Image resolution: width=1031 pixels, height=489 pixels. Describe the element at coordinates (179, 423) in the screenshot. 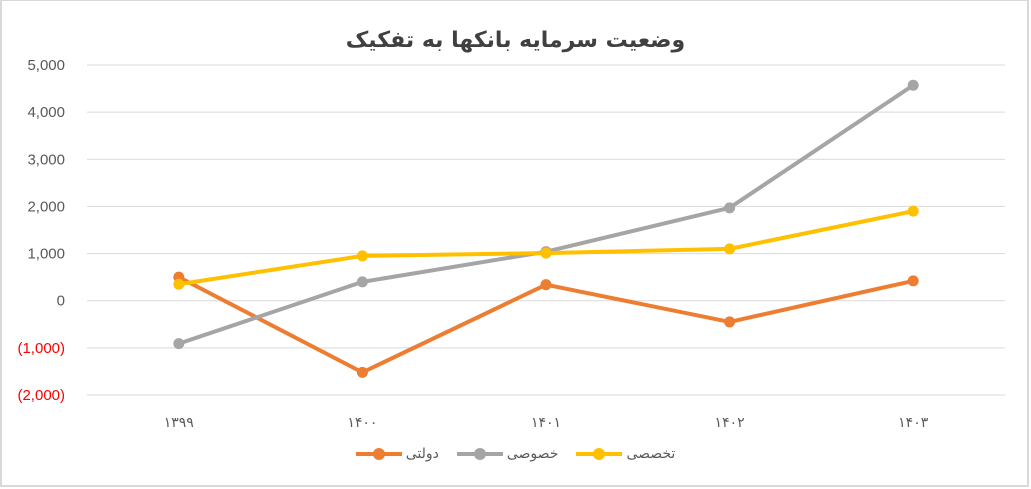

I see `x-tick-label: ۱۳۹۹` at that location.